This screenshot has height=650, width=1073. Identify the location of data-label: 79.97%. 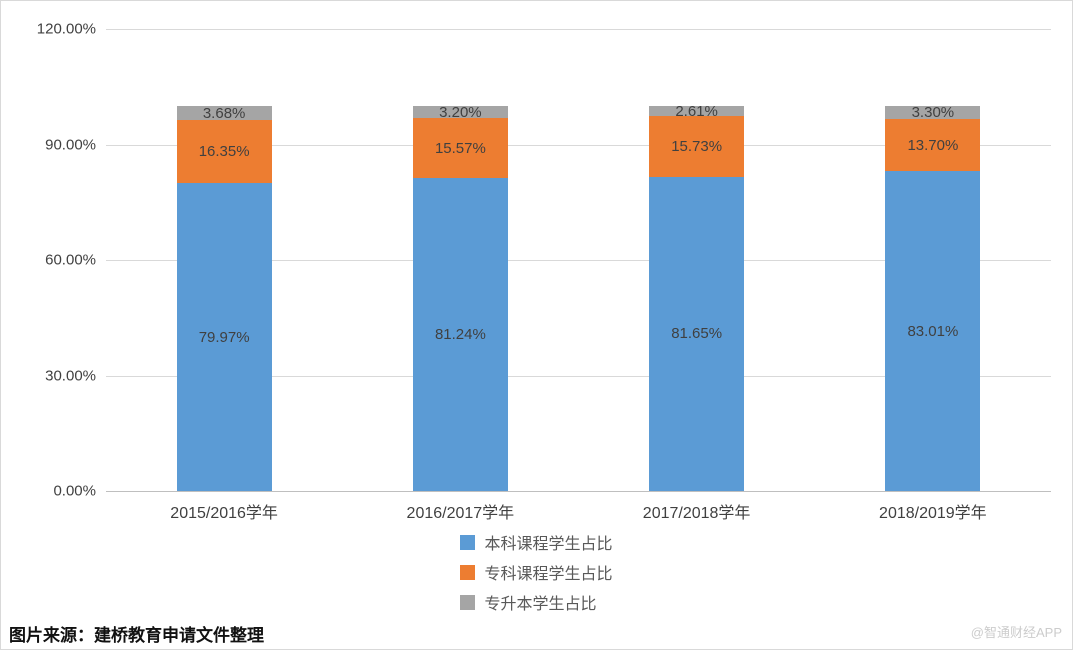
(224, 337).